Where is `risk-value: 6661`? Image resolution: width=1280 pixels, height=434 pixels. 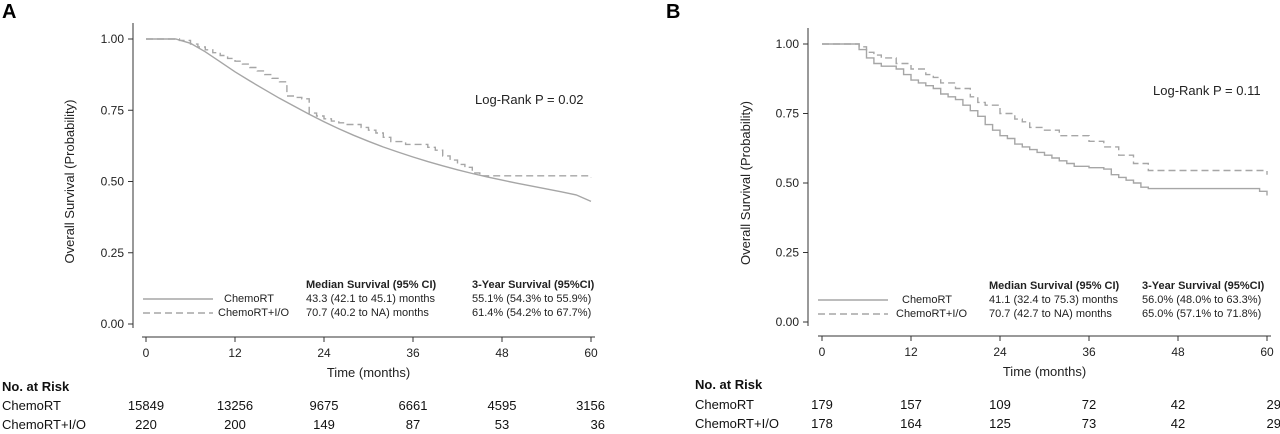 risk-value: 6661 is located at coordinates (413, 405).